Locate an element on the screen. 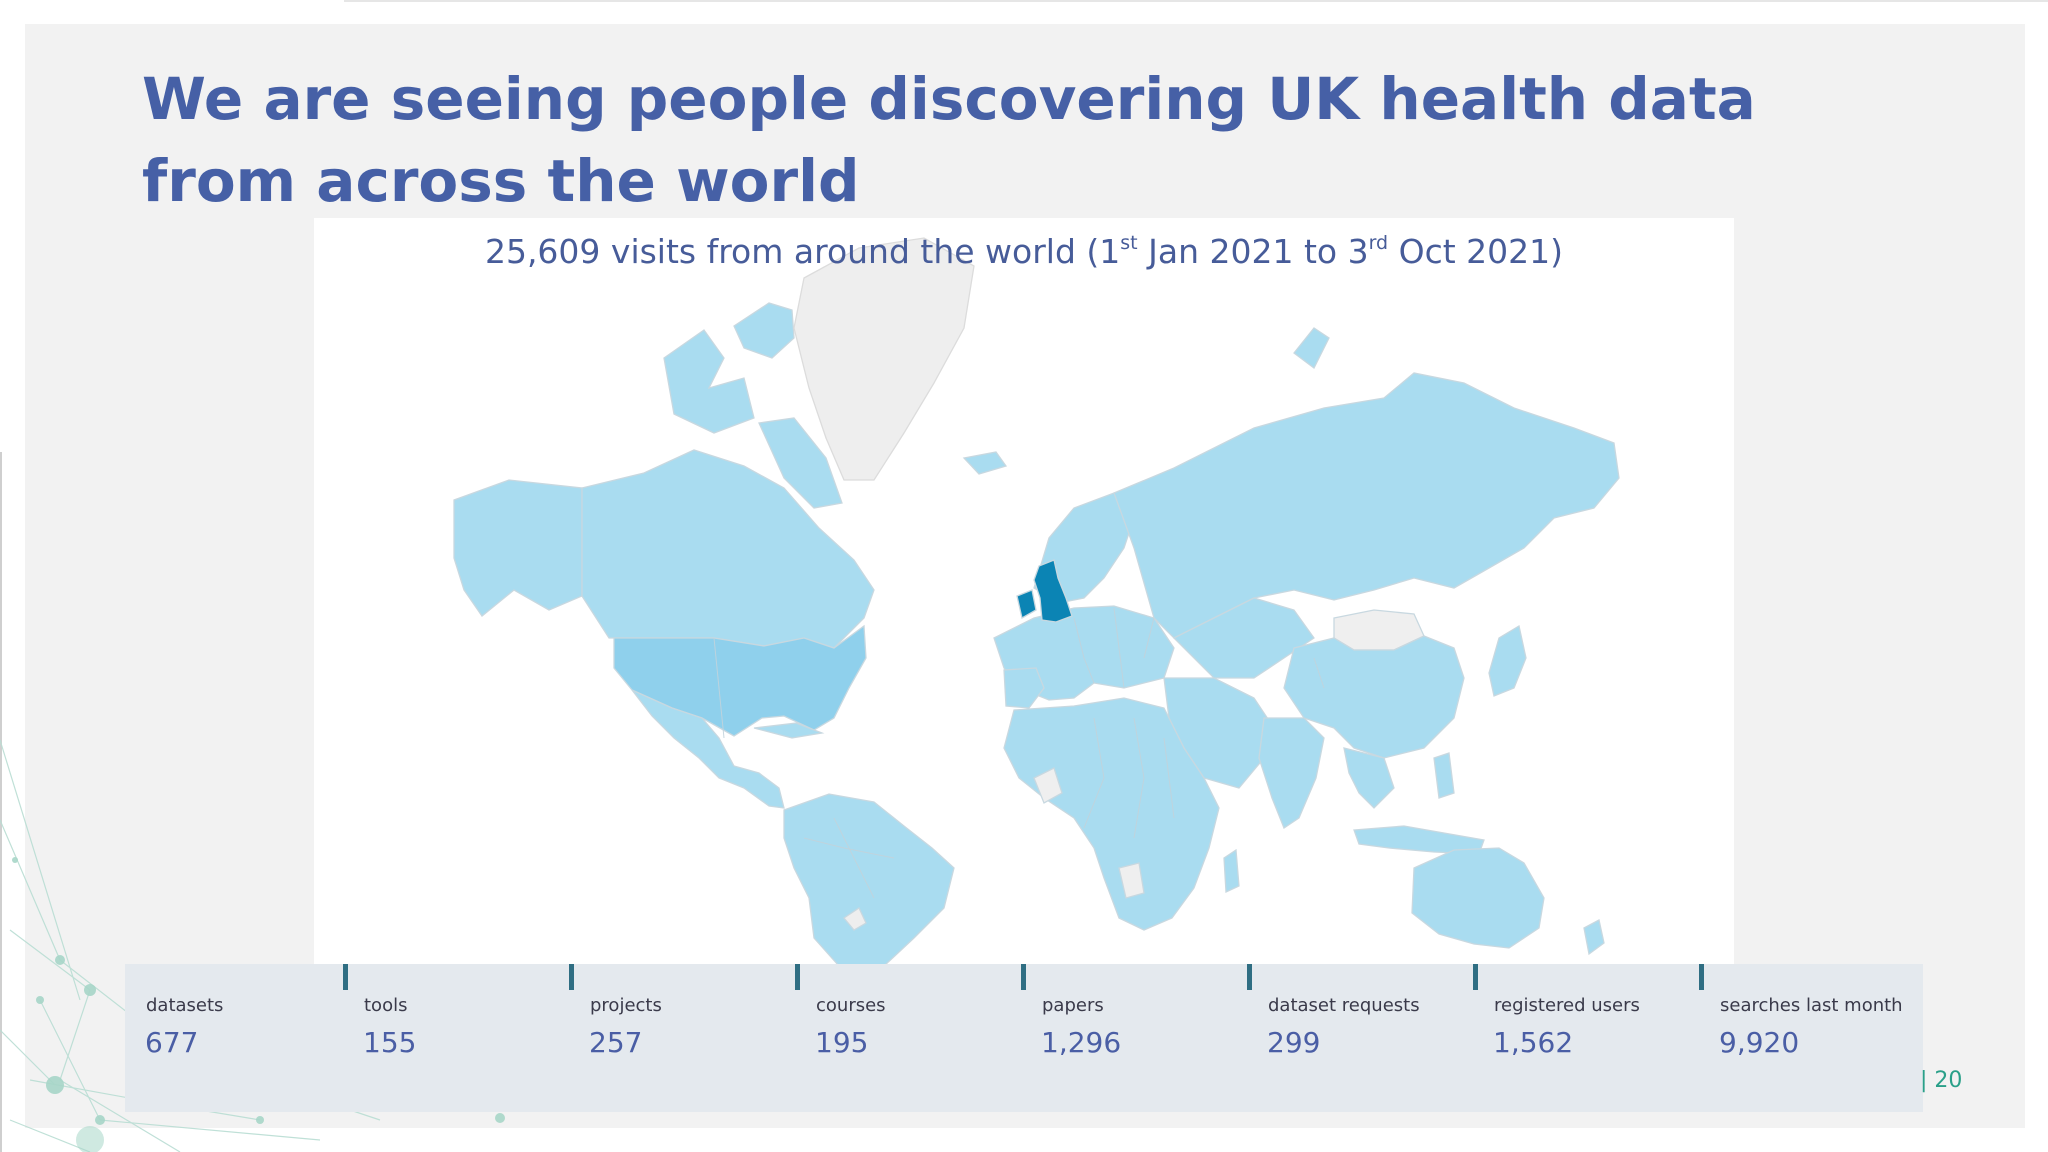  stat-registered-users: registered users 1,562 is located at coordinates (1586, 1038).